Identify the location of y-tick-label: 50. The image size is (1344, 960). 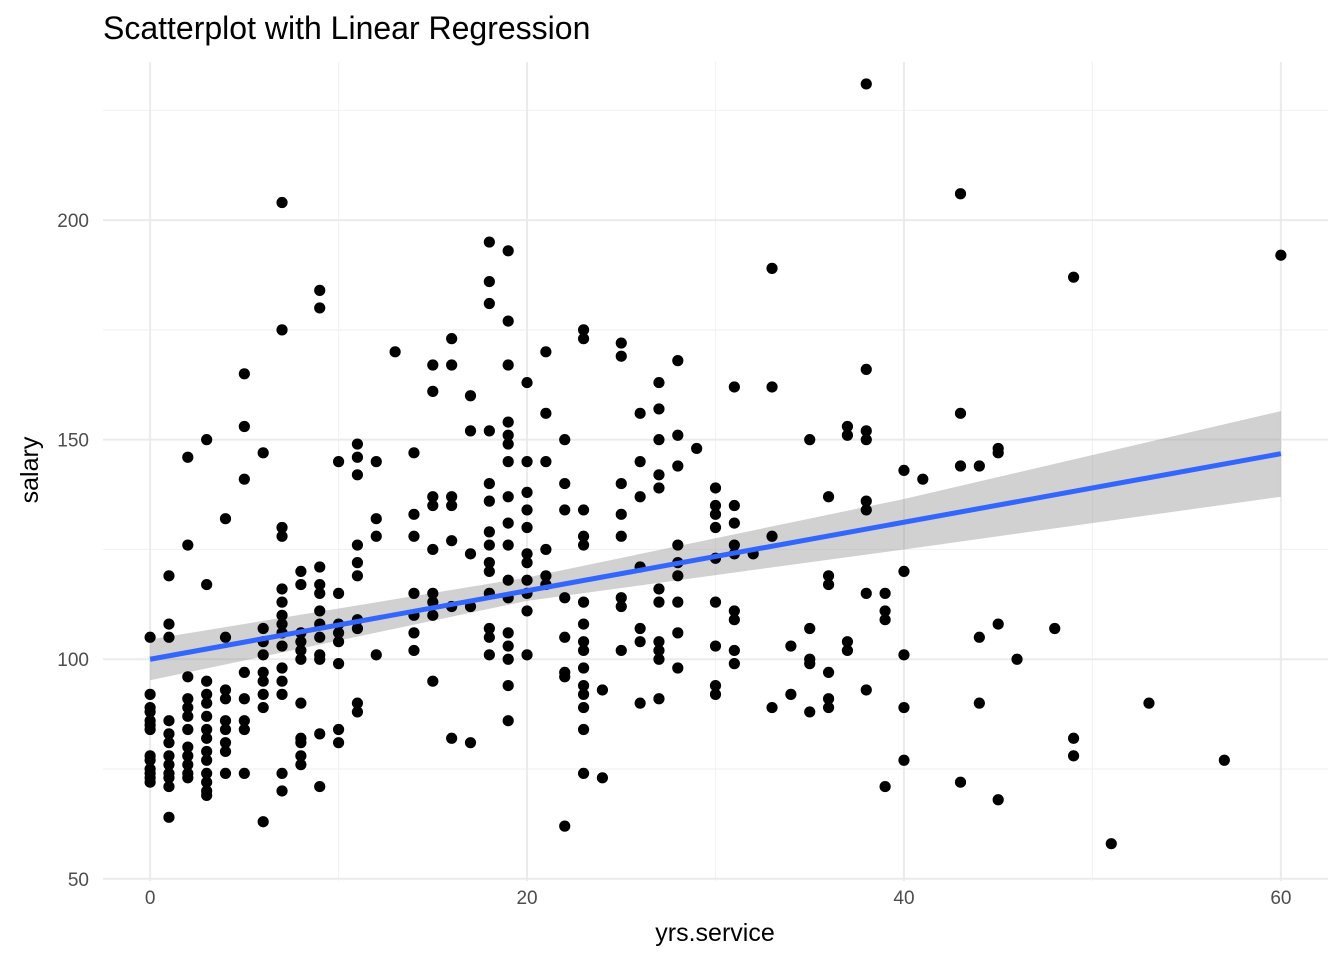
(78, 880).